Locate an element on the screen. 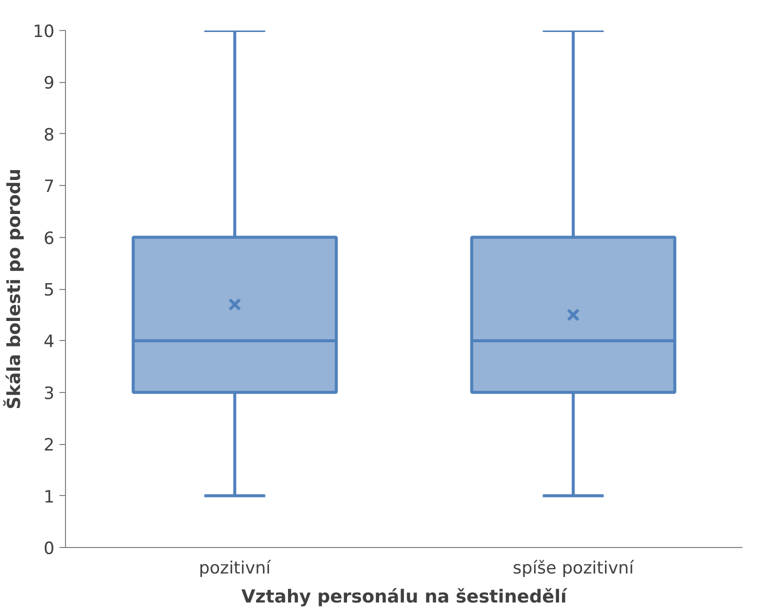  y-tick-label: 10 is located at coordinates (43, 32).